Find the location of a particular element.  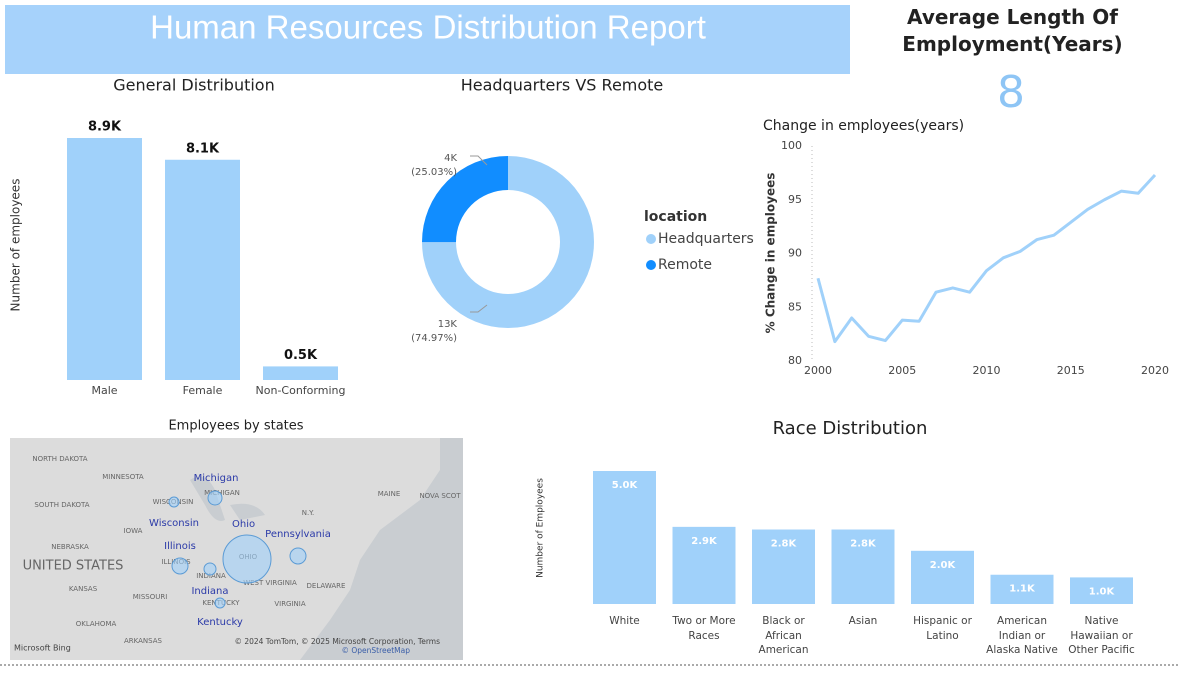

map-region-label: IOWA is located at coordinates (133, 531).